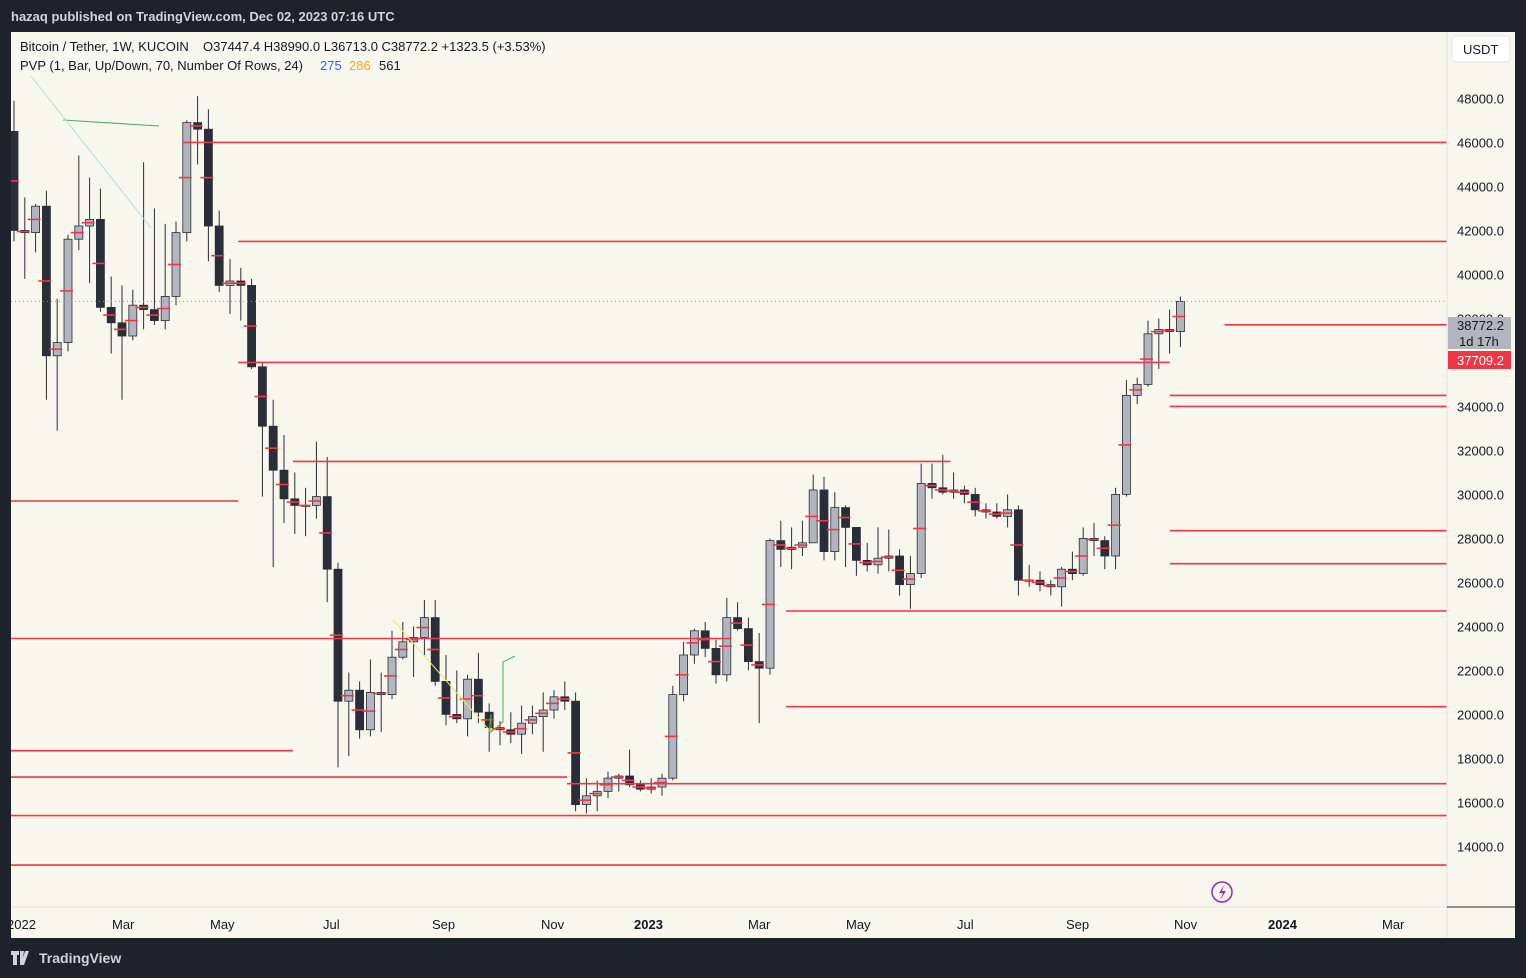 This screenshot has width=1526, height=978. Describe the element at coordinates (1481, 49) in the screenshot. I see `currency-button` at that location.